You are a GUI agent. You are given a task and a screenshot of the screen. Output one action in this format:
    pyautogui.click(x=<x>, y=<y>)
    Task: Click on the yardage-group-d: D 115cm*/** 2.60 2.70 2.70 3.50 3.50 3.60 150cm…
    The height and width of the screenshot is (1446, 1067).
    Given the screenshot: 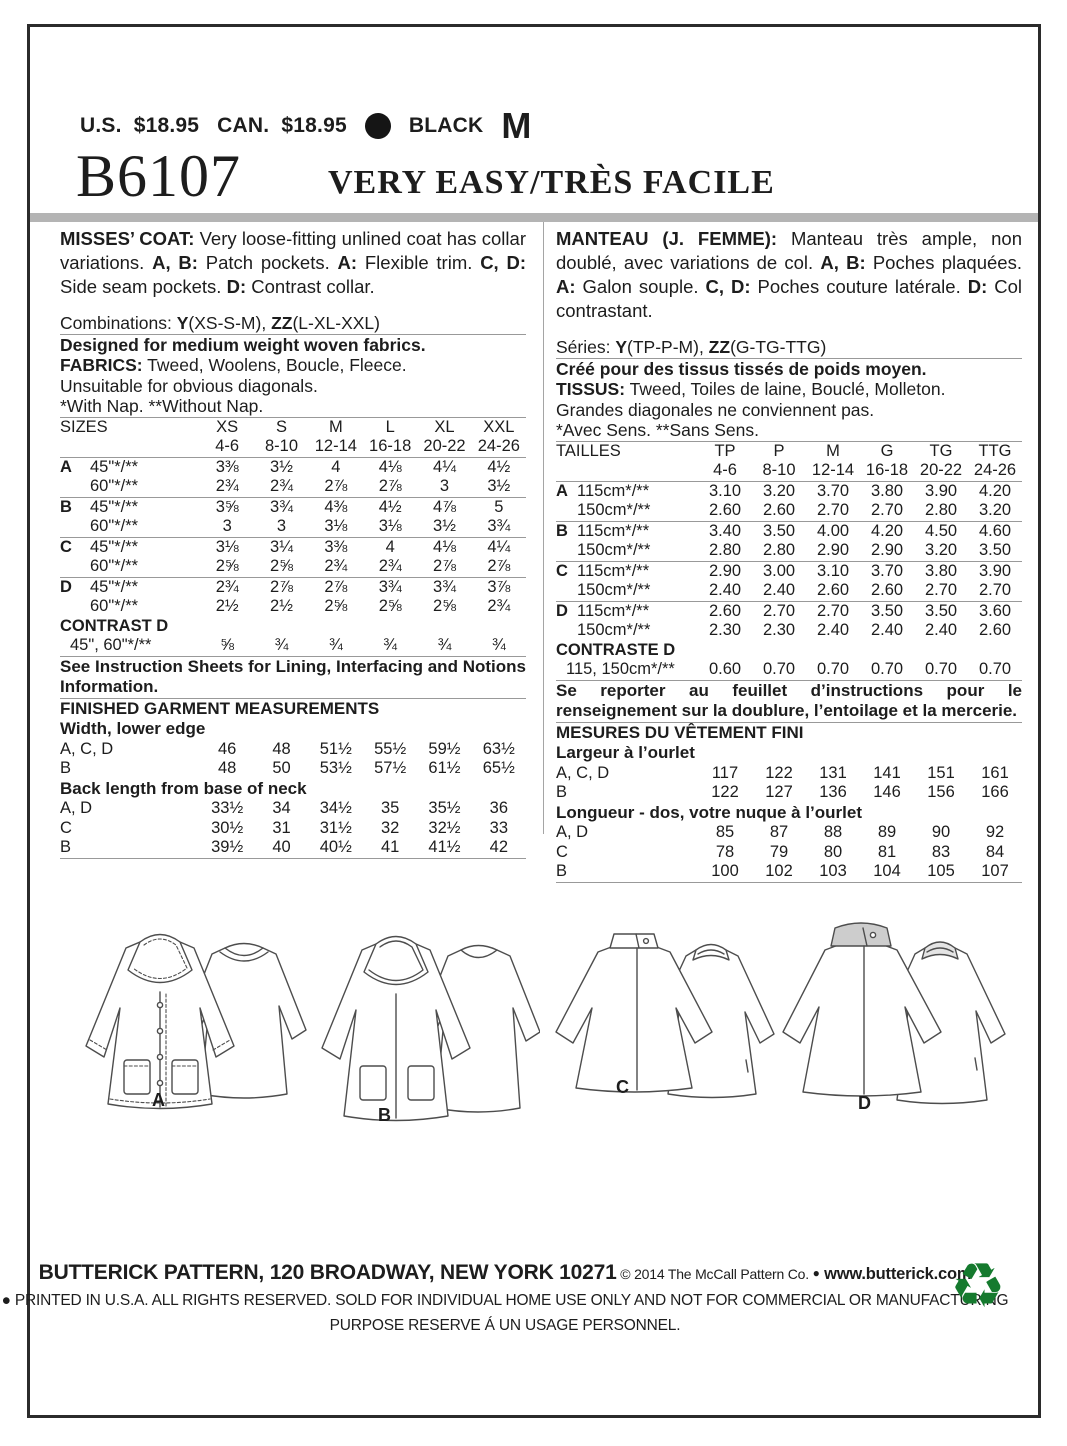 What is the action you would take?
    pyautogui.click(x=789, y=620)
    